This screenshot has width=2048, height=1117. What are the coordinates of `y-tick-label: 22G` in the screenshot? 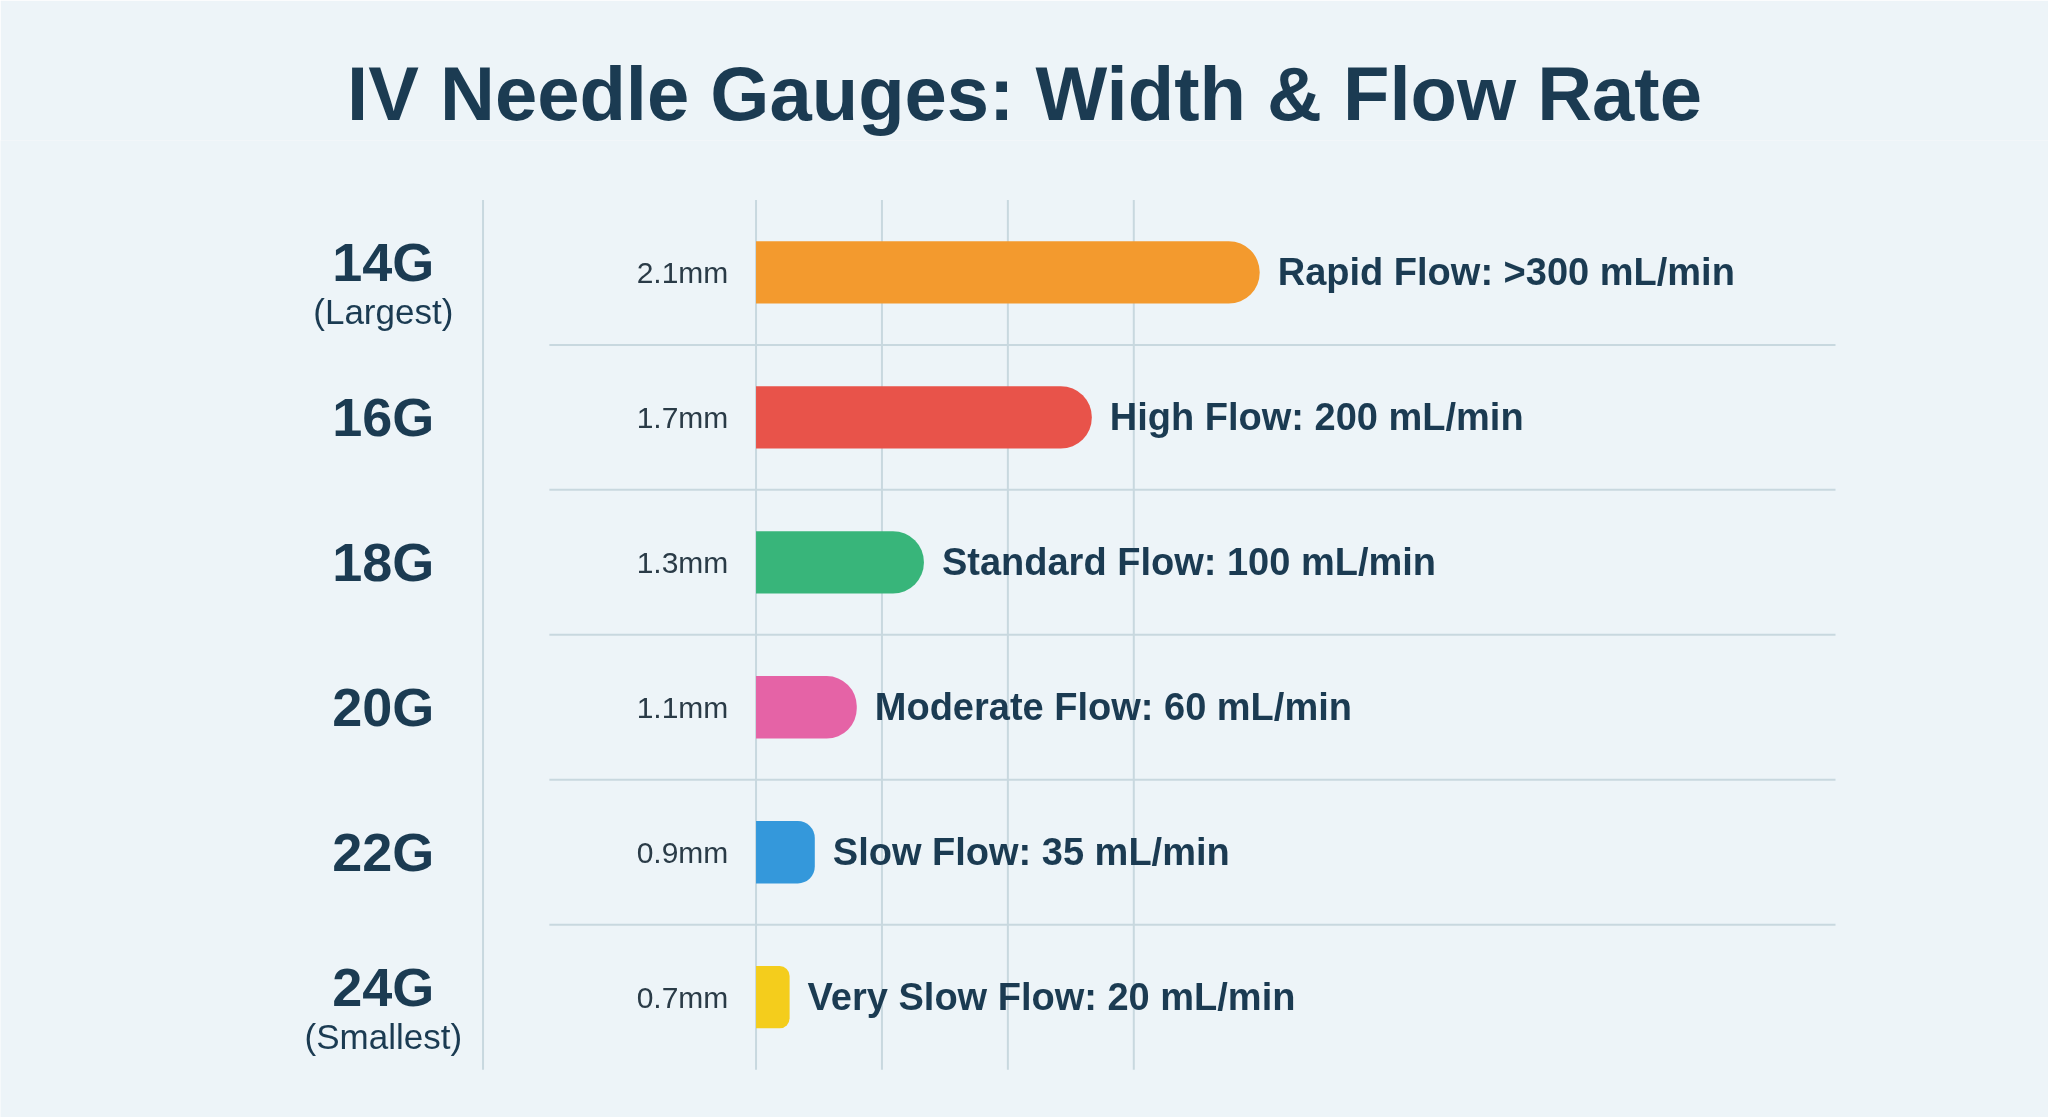 It's located at (383, 852).